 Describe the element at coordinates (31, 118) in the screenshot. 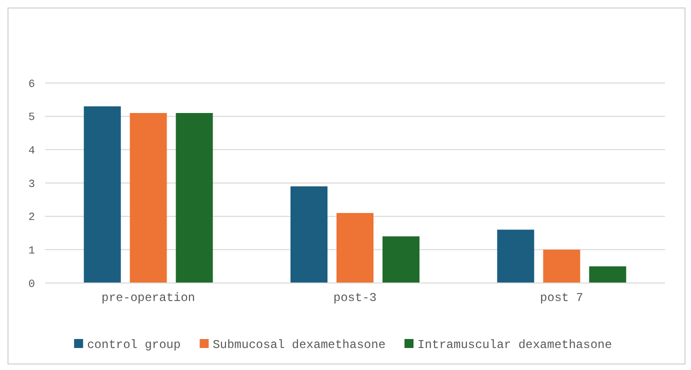

I see `y-tick-label: 5` at that location.